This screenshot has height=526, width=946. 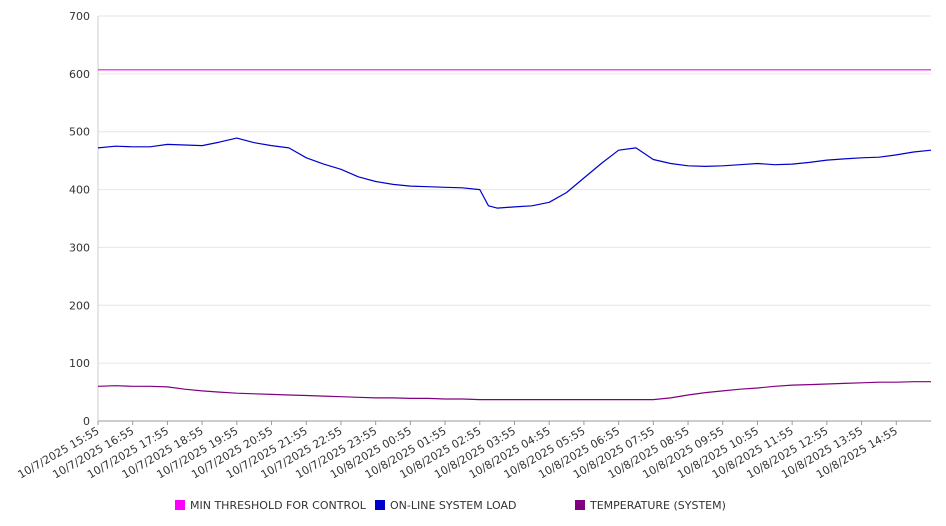 What do you see at coordinates (79, 219) in the screenshot?
I see `y-axis-tick-labels: 0 100 200 300 400 500 600 700` at bounding box center [79, 219].